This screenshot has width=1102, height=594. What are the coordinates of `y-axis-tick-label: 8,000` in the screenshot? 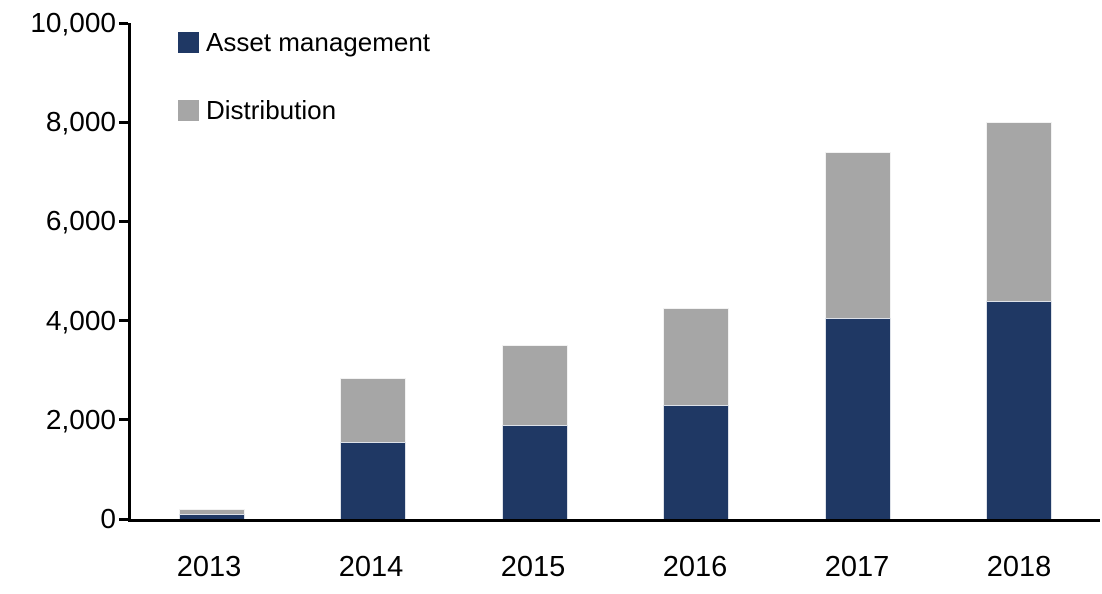 It's located at (80, 122).